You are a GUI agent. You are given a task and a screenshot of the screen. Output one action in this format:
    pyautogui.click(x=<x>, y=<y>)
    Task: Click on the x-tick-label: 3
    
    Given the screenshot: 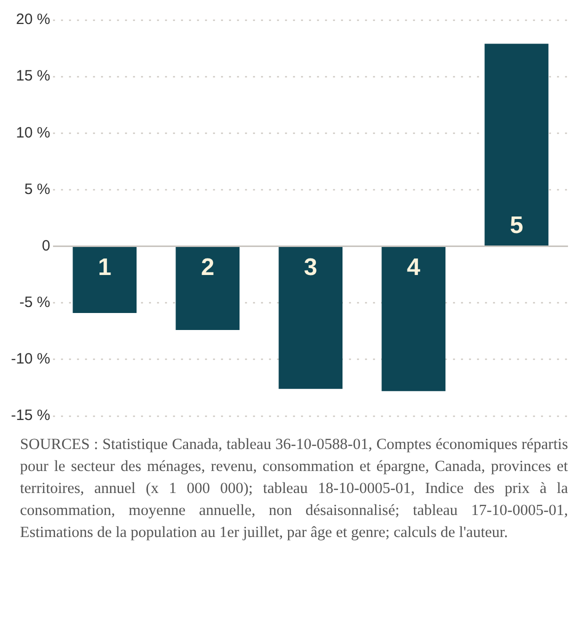 What is the action you would take?
    pyautogui.click(x=311, y=267)
    